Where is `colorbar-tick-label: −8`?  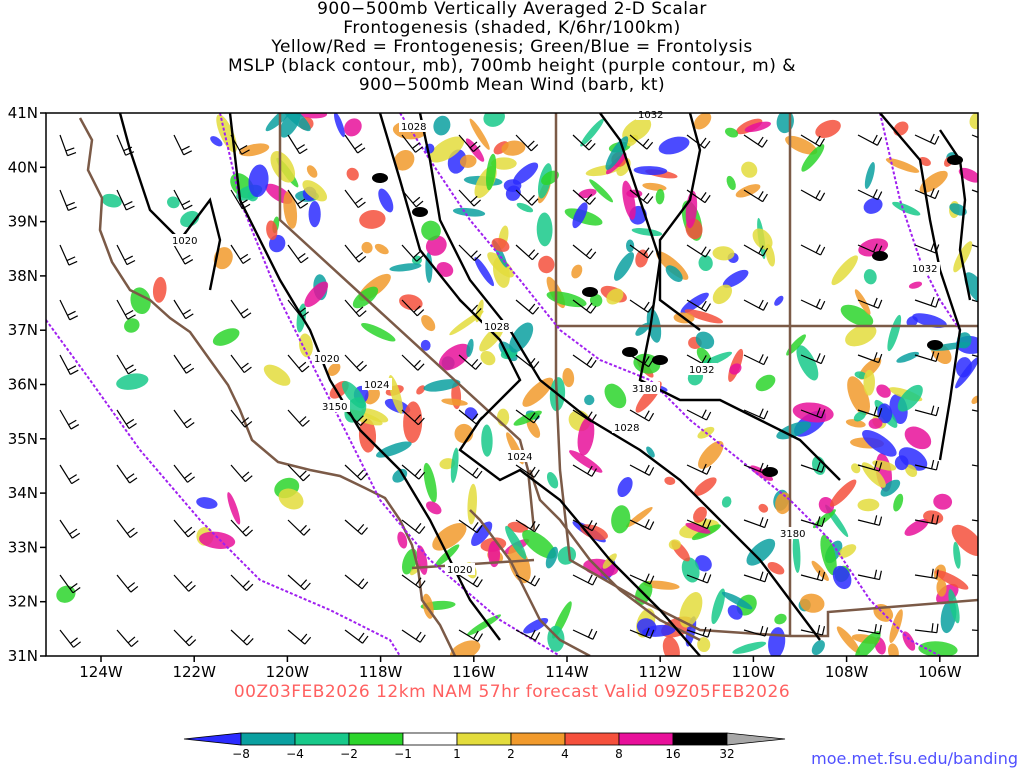 colorbar-tick-label: −8 is located at coordinates (241, 754).